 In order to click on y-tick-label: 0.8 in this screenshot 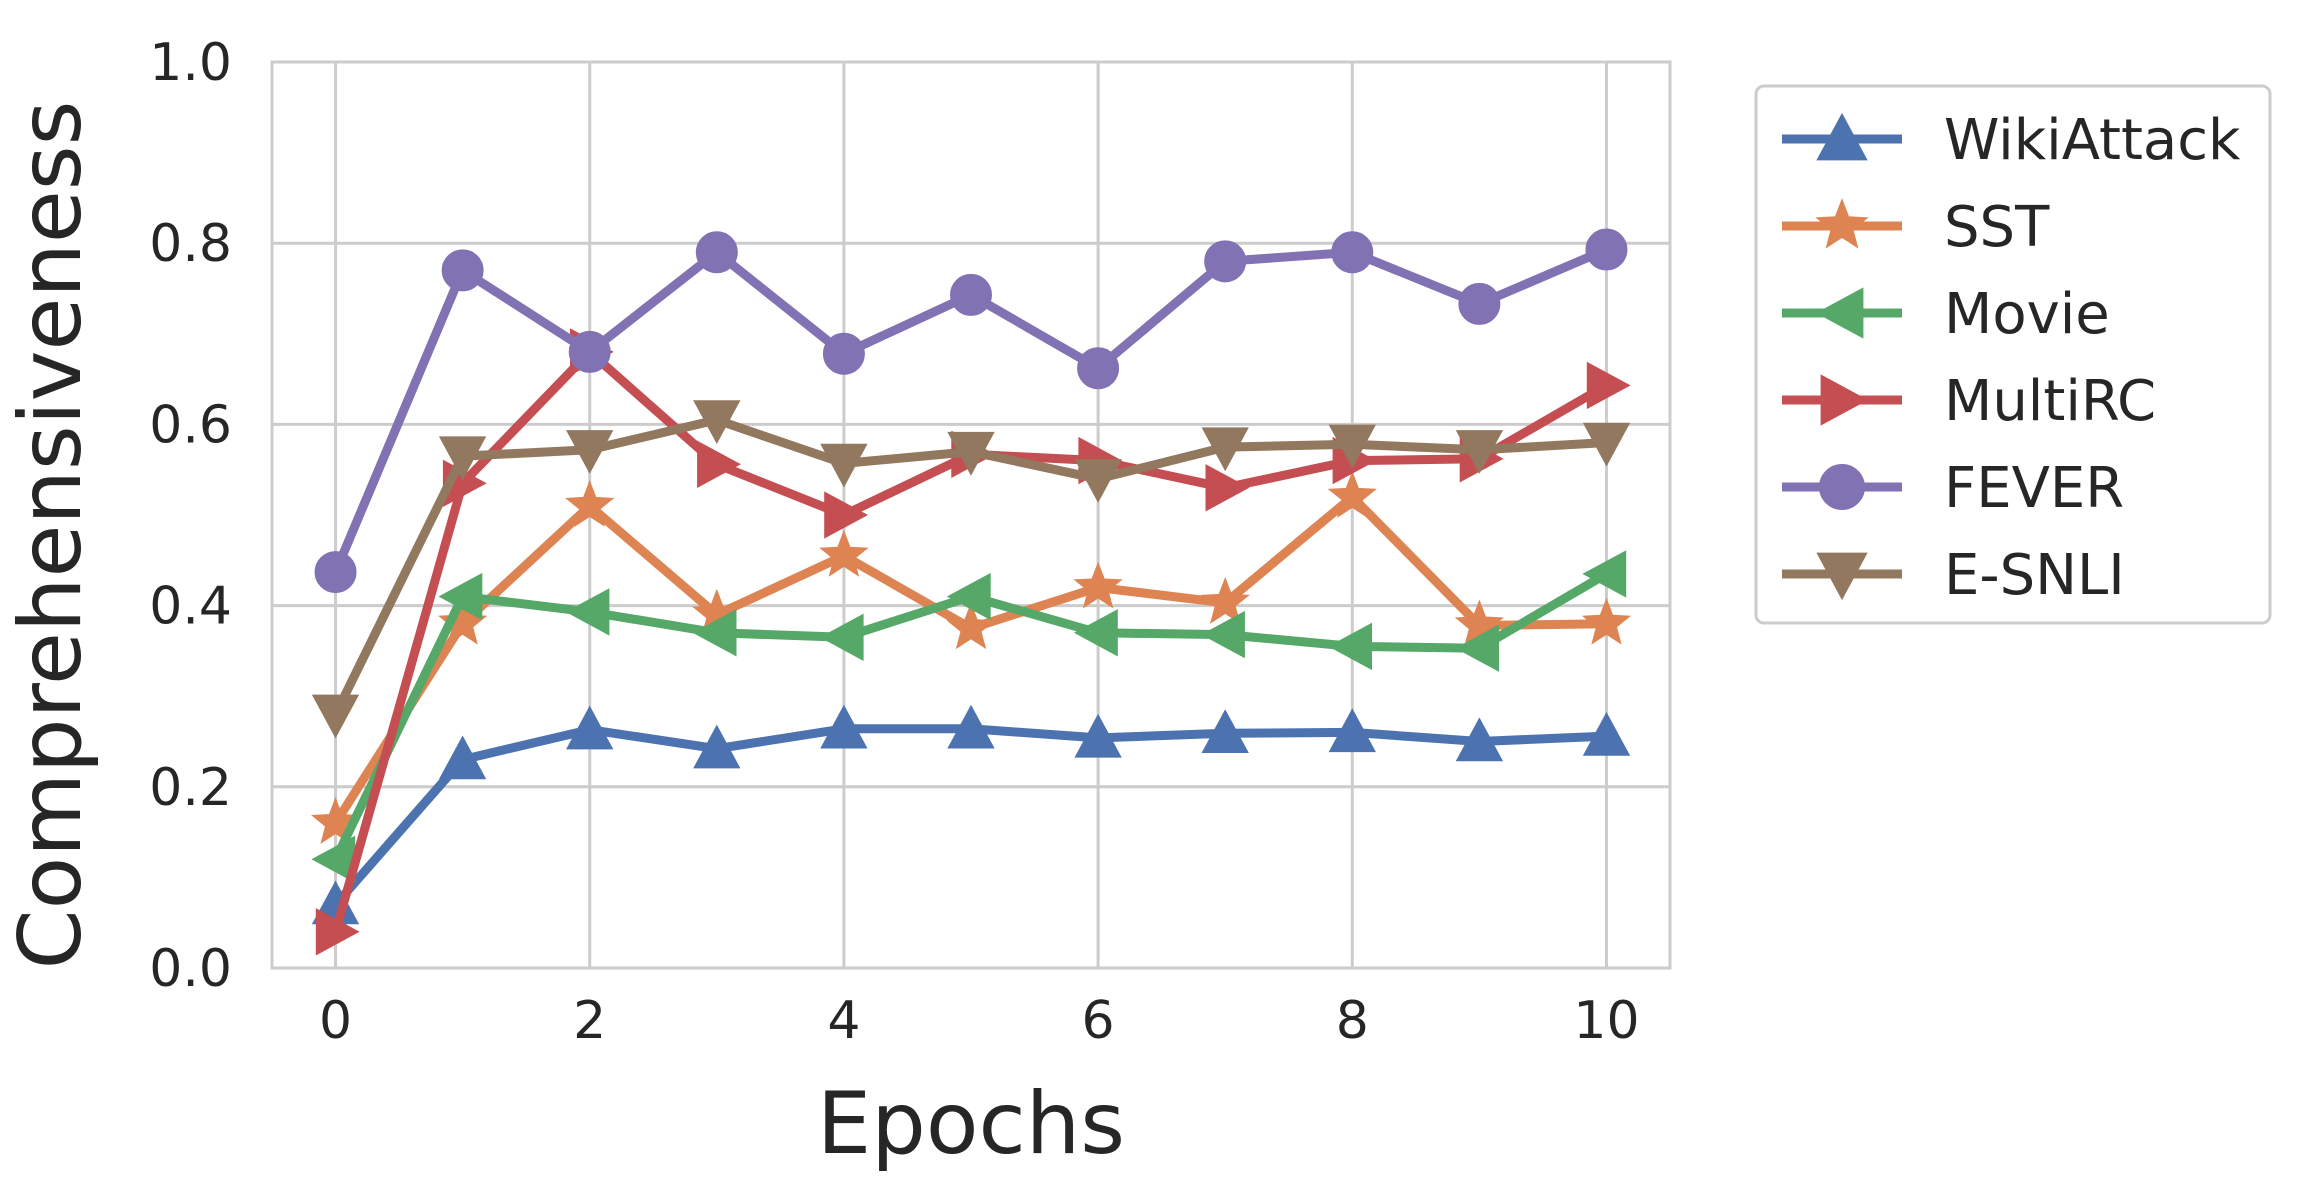, I will do `click(190, 244)`.